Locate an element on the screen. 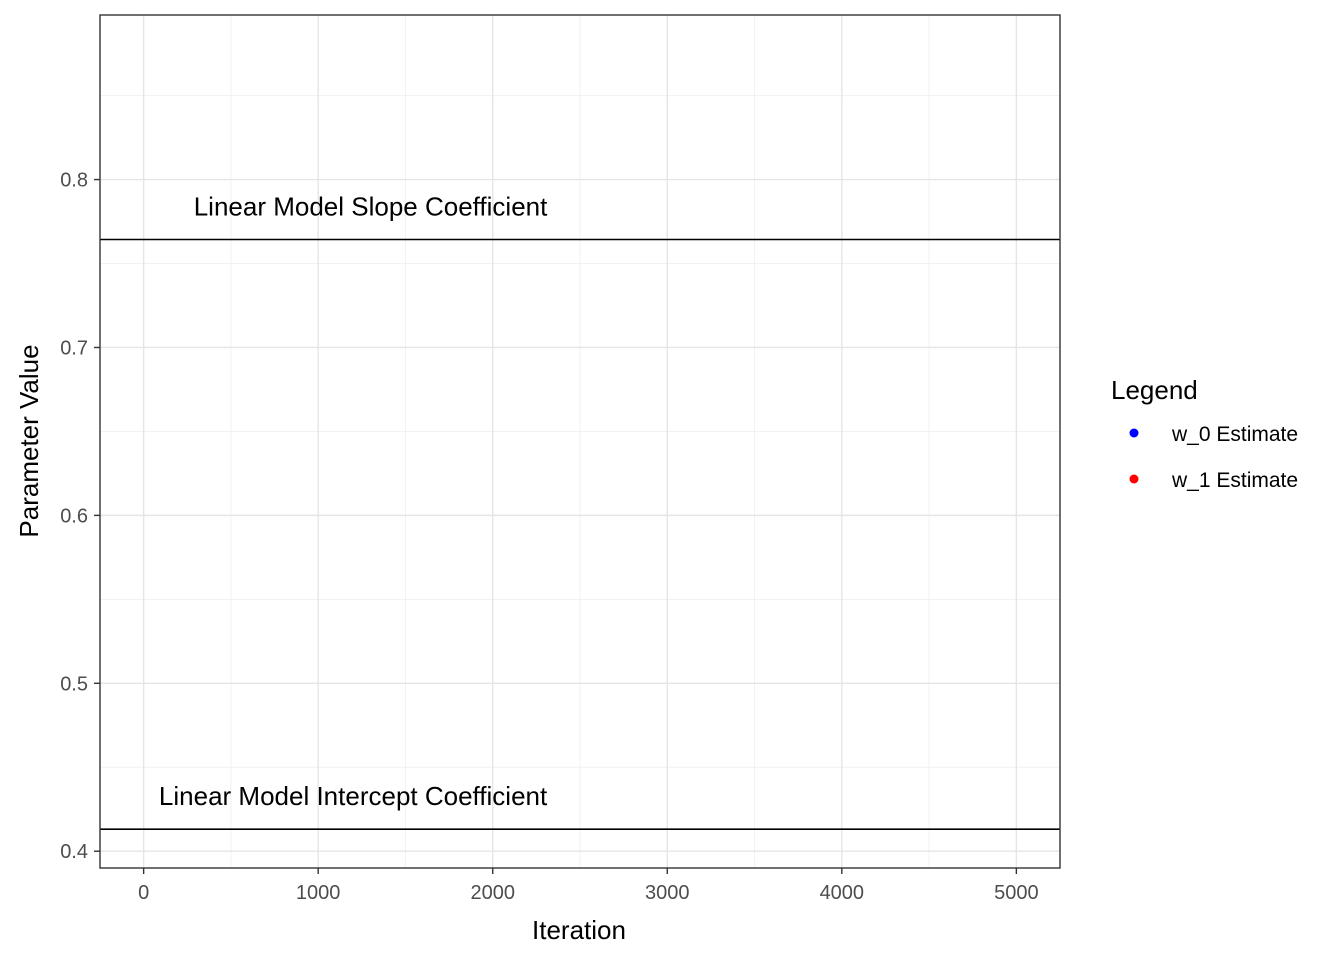 This screenshot has width=1344, height=960. legend: Legend w_0 Estimate w_1 Estimate is located at coordinates (1204, 433).